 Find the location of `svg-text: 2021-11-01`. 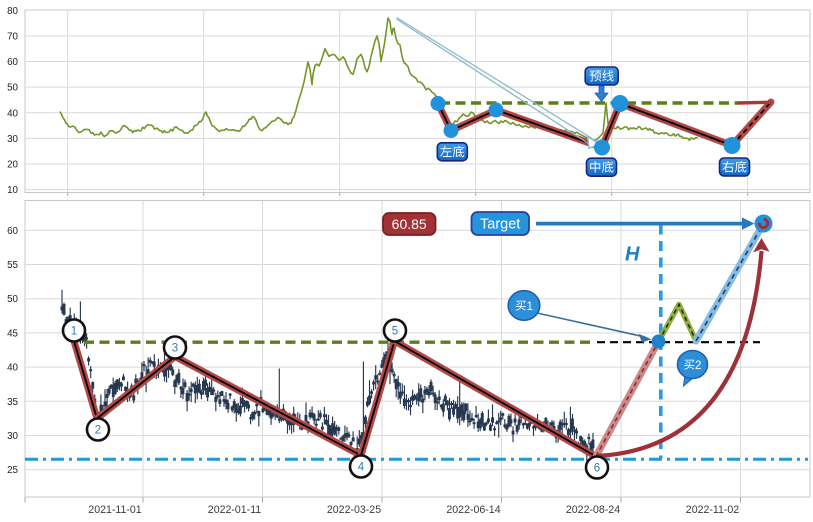

svg-text: 2021-11-01 is located at coordinates (115, 510).